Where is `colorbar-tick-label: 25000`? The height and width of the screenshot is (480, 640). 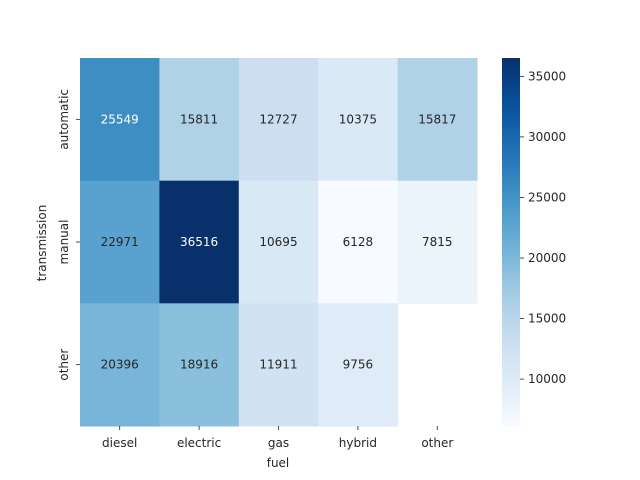
colorbar-tick-label: 25000 is located at coordinates (547, 197).